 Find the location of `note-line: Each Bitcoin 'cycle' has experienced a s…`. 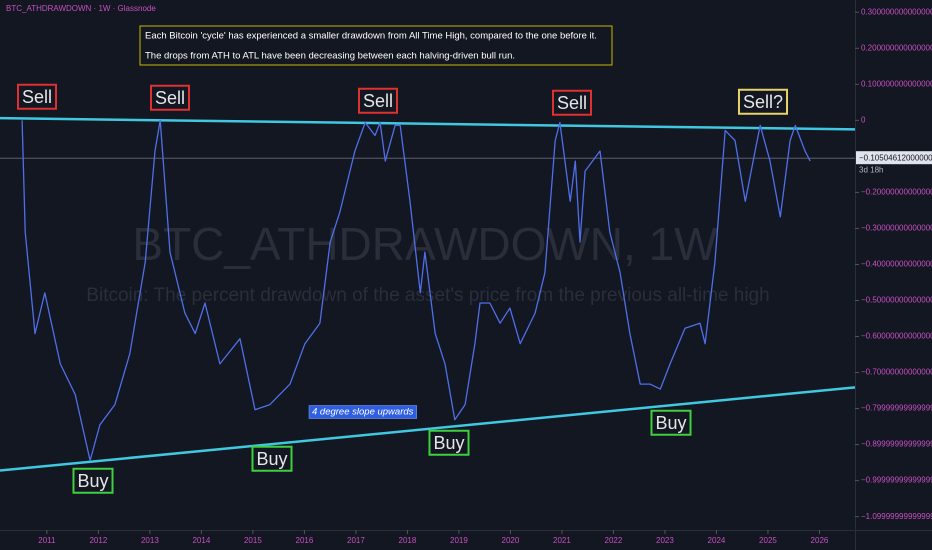

note-line: Each Bitcoin 'cycle' has experienced a s… is located at coordinates (371, 36).